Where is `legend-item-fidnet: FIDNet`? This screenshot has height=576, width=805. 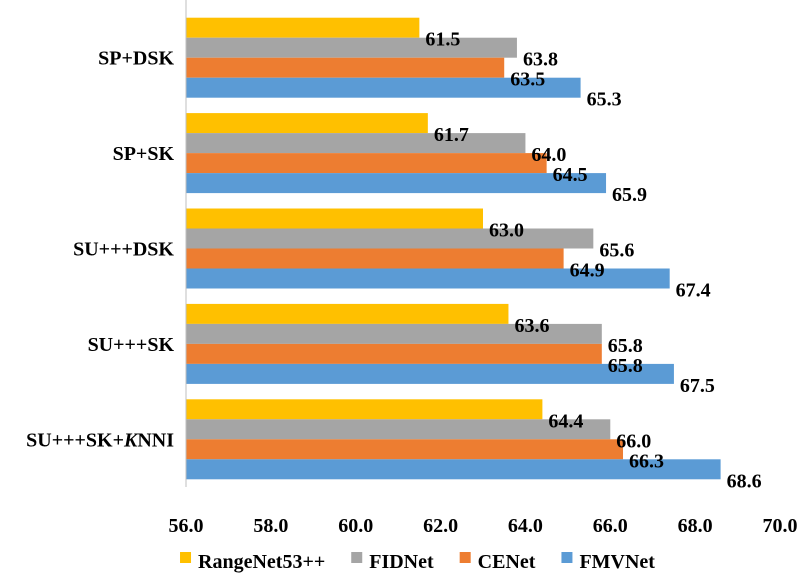 legend-item-fidnet: FIDNet is located at coordinates (392, 562).